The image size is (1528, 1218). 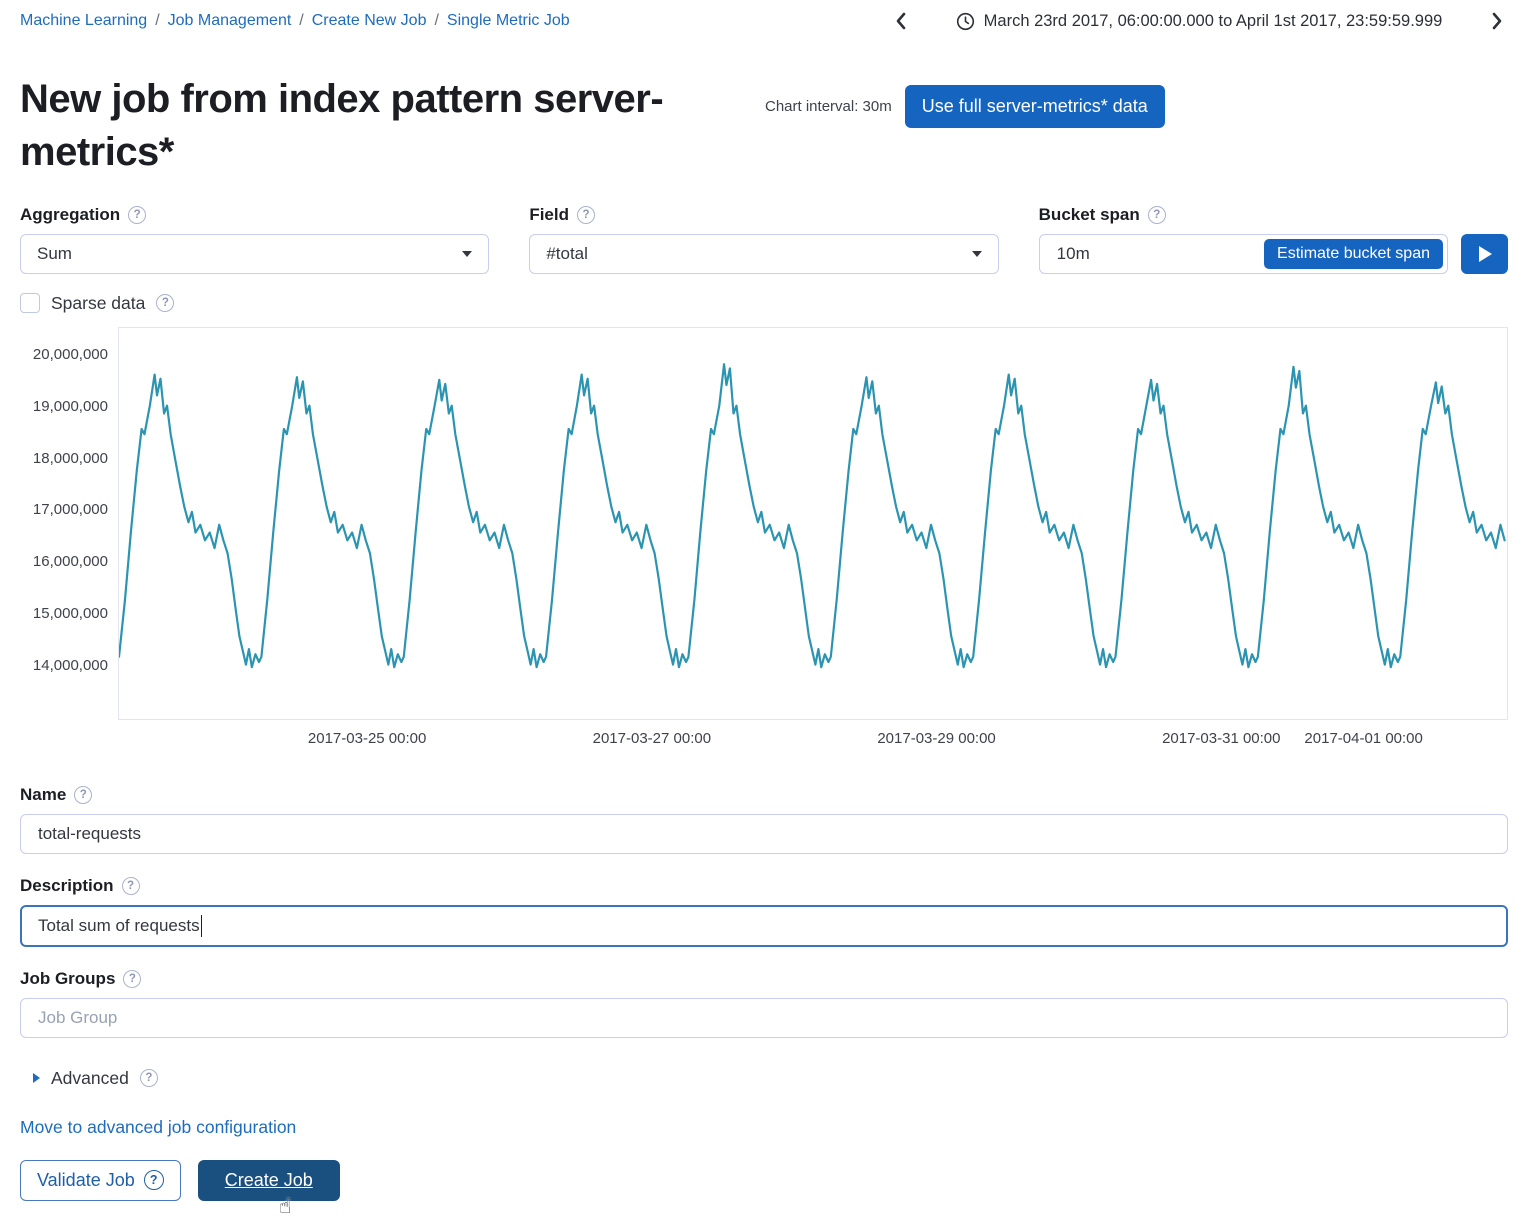 I want to click on description-label: Description, so click(x=67, y=885).